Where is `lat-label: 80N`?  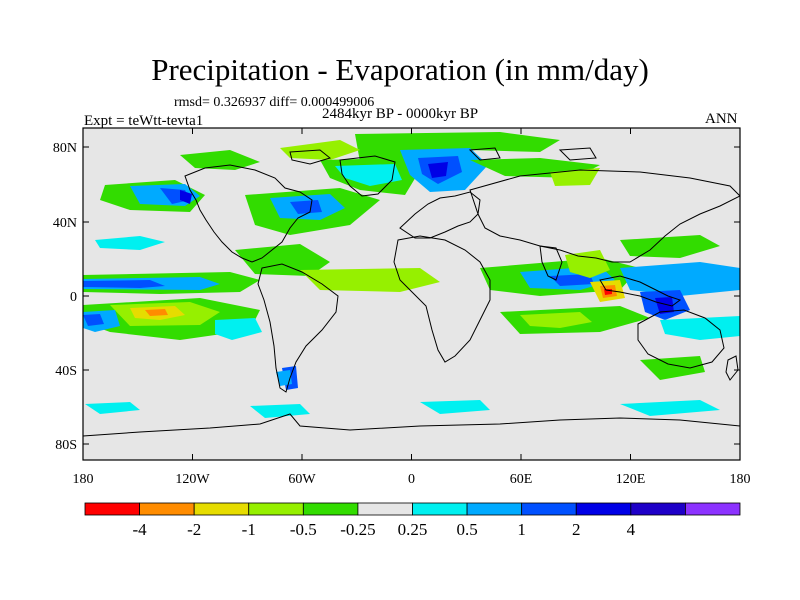
lat-label: 80N is located at coordinates (65, 148).